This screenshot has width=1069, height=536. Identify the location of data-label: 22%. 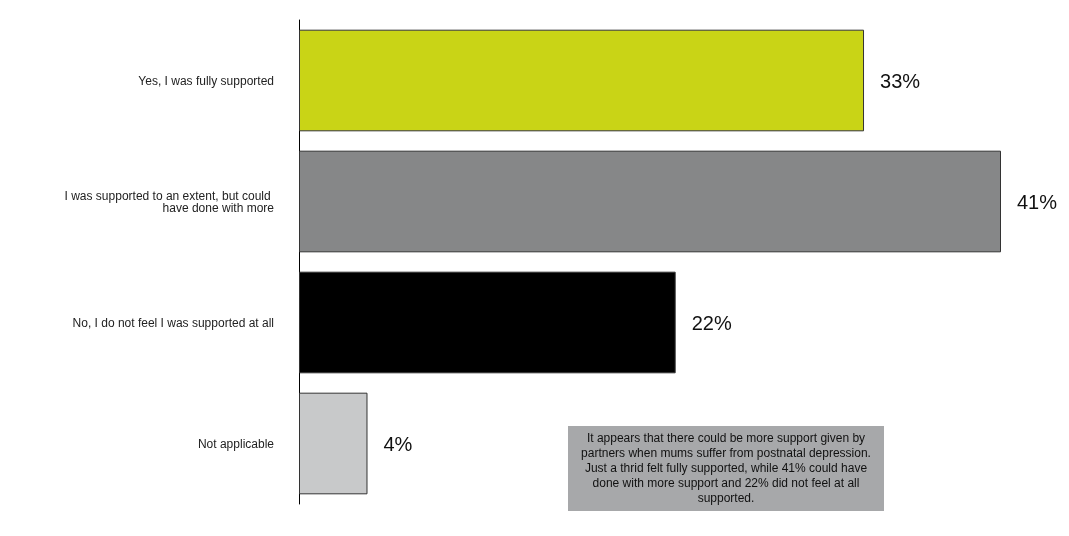
(711, 322).